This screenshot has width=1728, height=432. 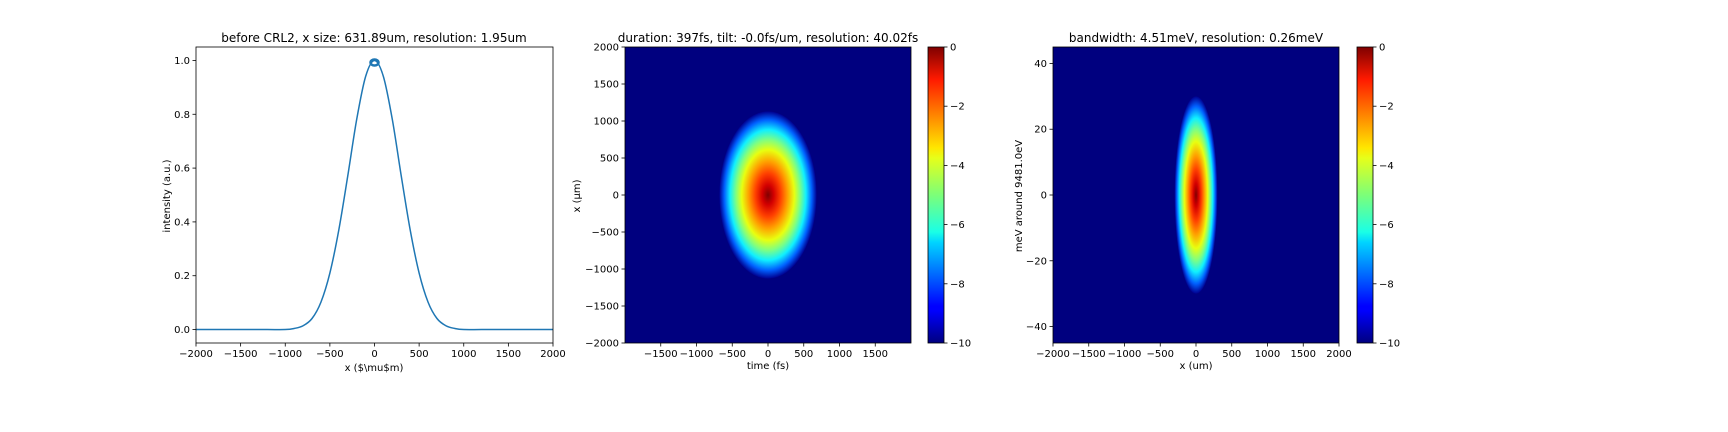 I want to click on y-tick-label: −2000, so click(x=602, y=344).